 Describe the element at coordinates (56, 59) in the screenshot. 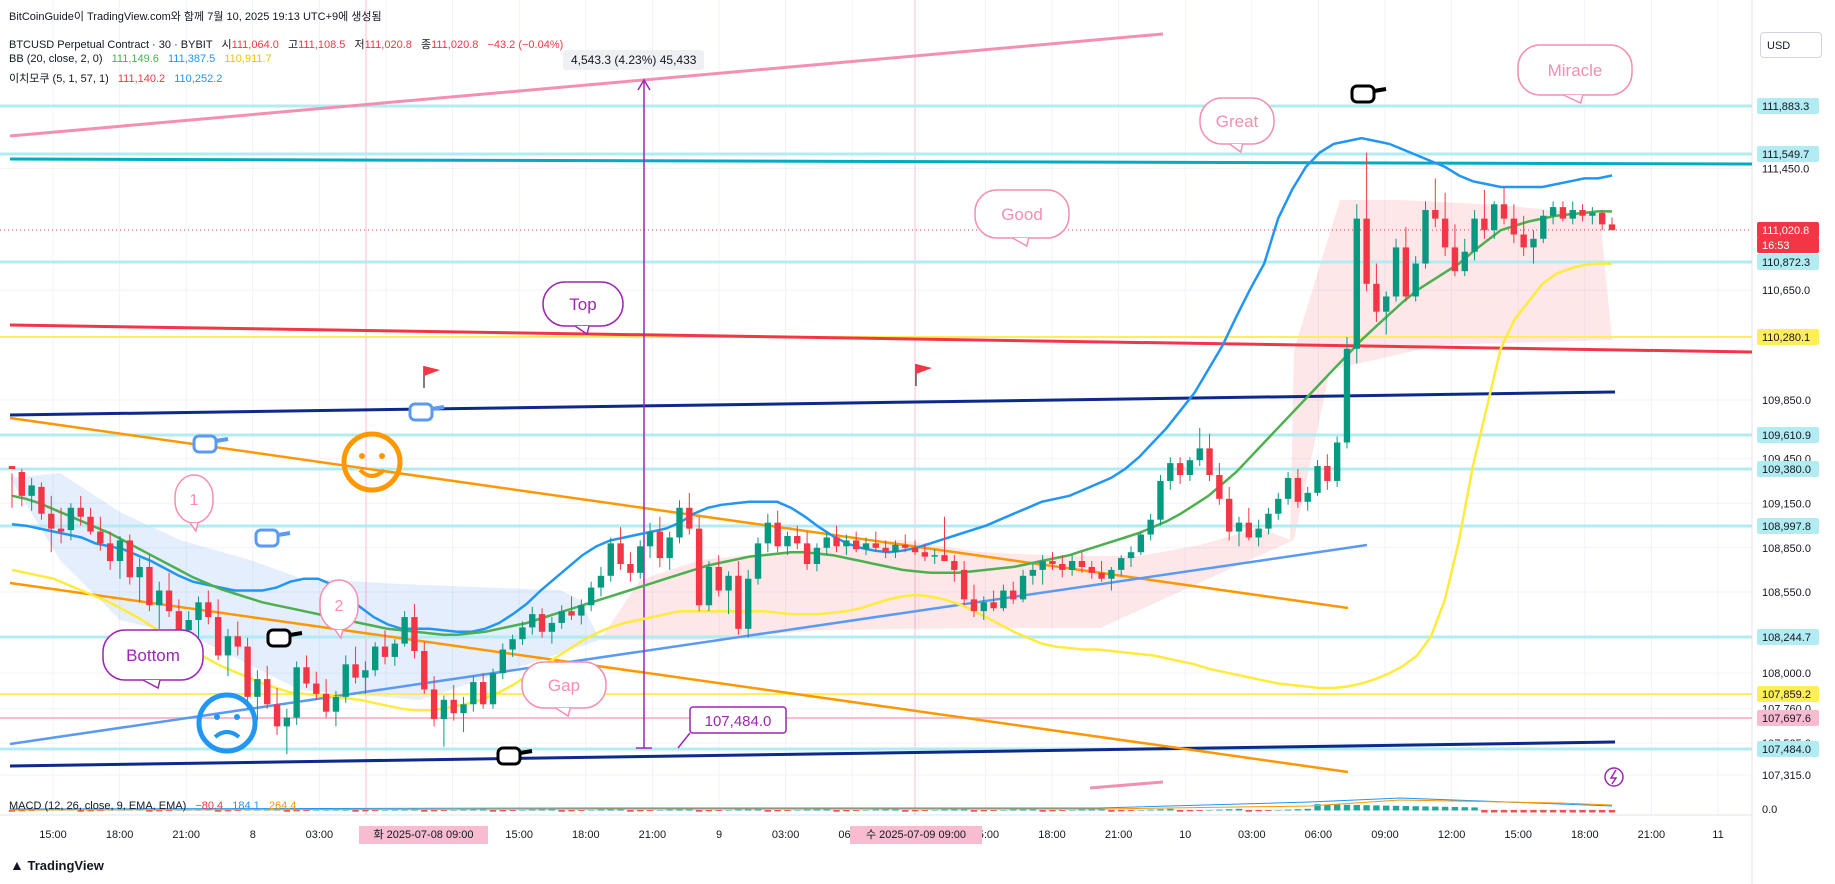

I see `bb-label: BB (20, close, 2, 0)` at that location.